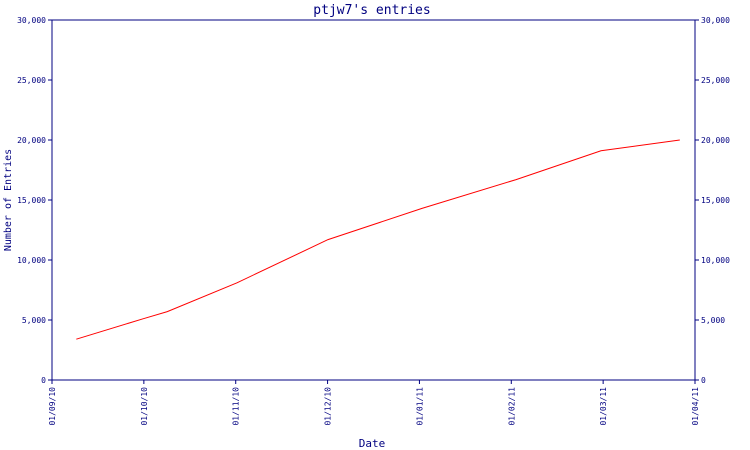 The image size is (750, 450). I want to click on y-tick-label-right: 20,000, so click(715, 140).